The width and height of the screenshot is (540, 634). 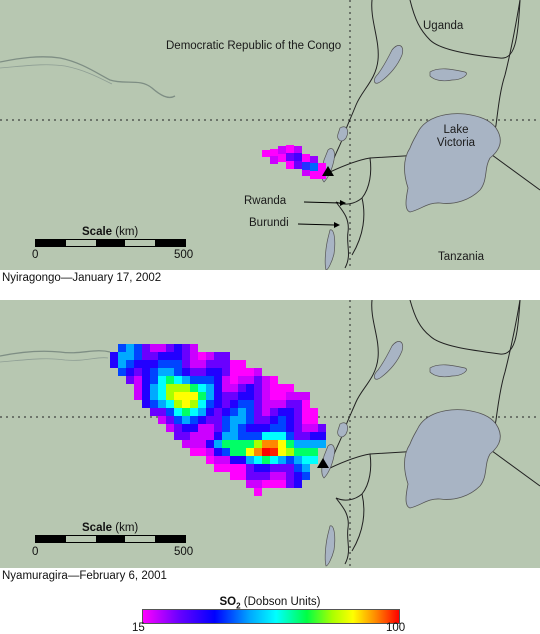 What do you see at coordinates (452, 163) in the screenshot?
I see `lake-victoria` at bounding box center [452, 163].